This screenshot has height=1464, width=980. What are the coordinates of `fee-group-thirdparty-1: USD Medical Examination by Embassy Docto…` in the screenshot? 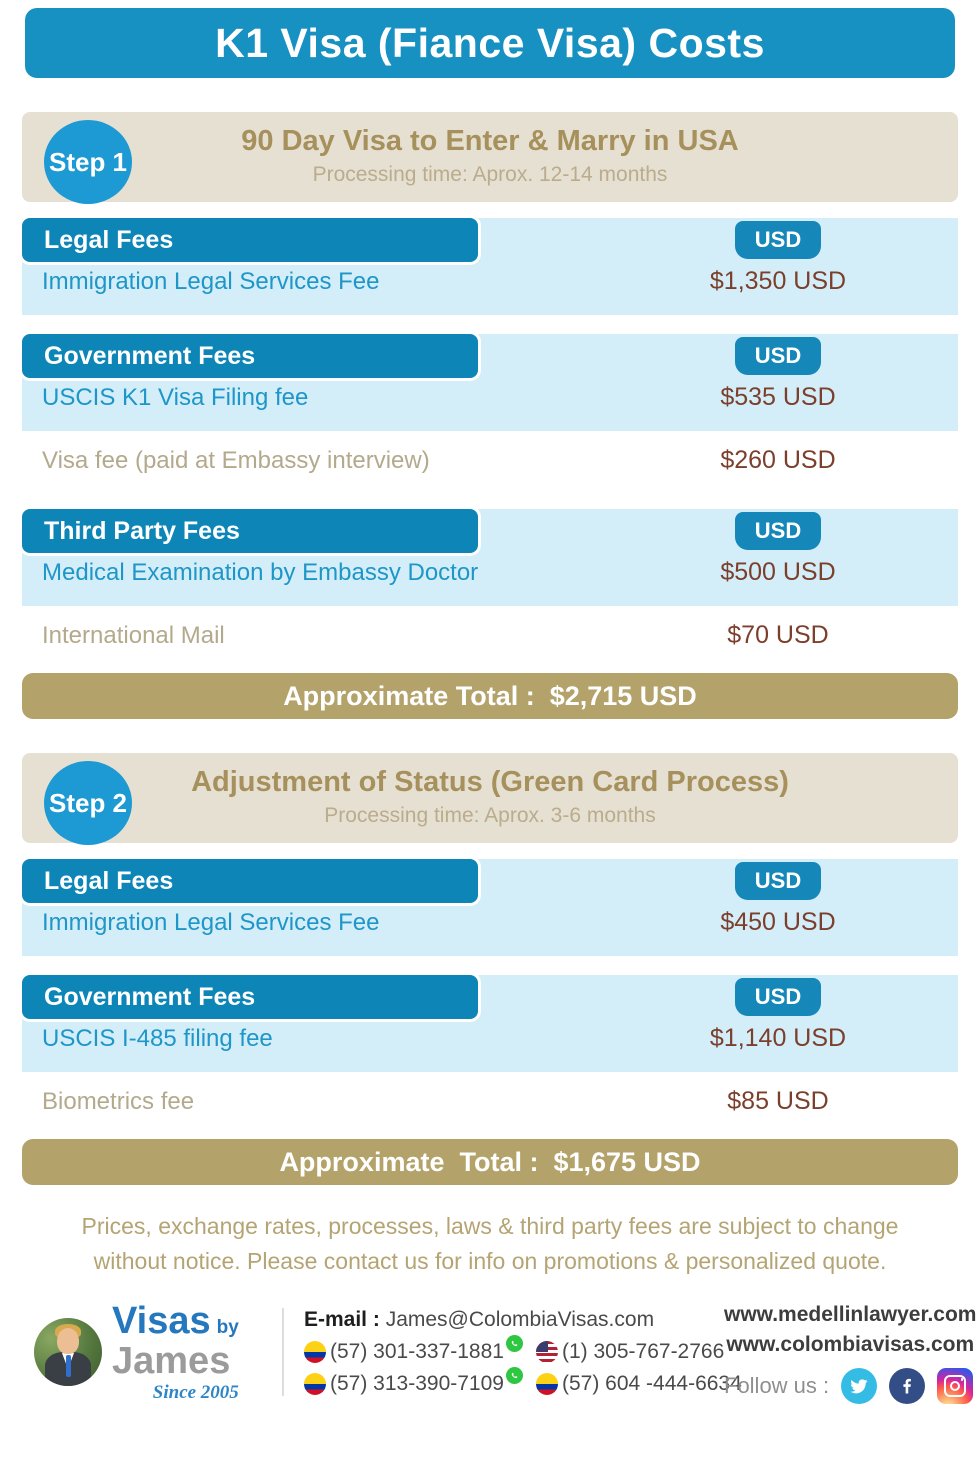 It's located at (490, 589).